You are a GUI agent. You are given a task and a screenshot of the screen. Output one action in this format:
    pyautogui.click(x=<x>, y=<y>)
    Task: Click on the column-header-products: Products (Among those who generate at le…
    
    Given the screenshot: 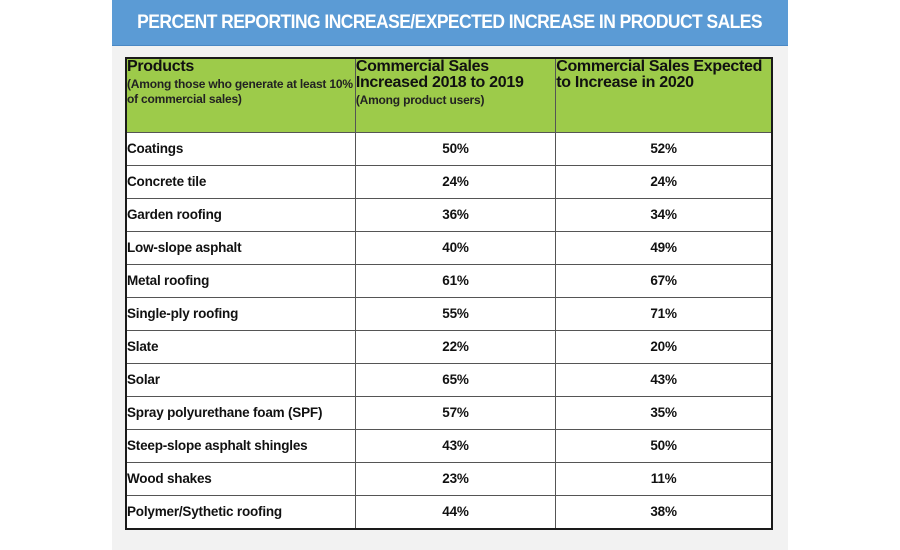 What is the action you would take?
    pyautogui.click(x=240, y=95)
    